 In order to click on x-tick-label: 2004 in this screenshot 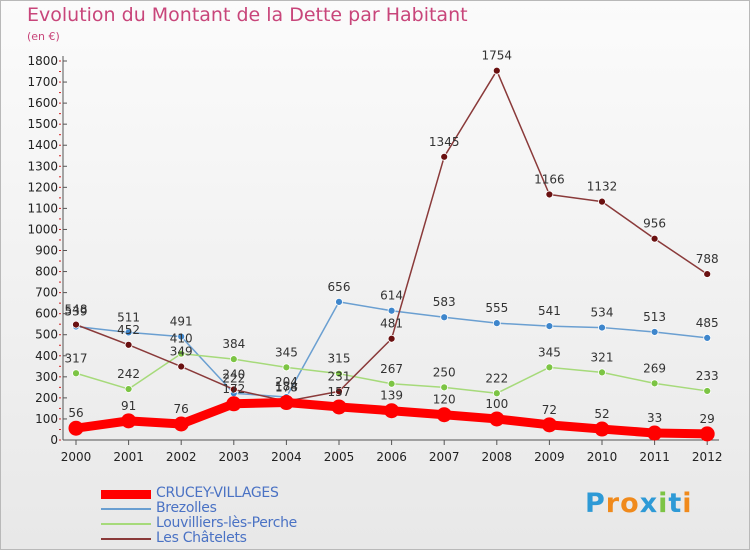, I will do `click(286, 457)`.